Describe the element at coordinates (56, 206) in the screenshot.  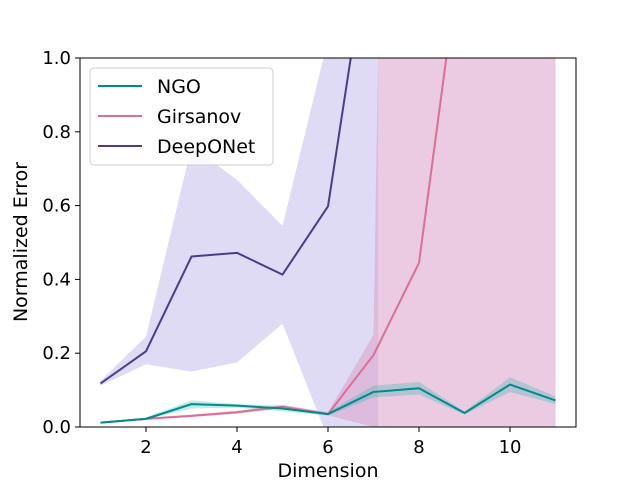
I see `y-tick-label: 0.6` at that location.